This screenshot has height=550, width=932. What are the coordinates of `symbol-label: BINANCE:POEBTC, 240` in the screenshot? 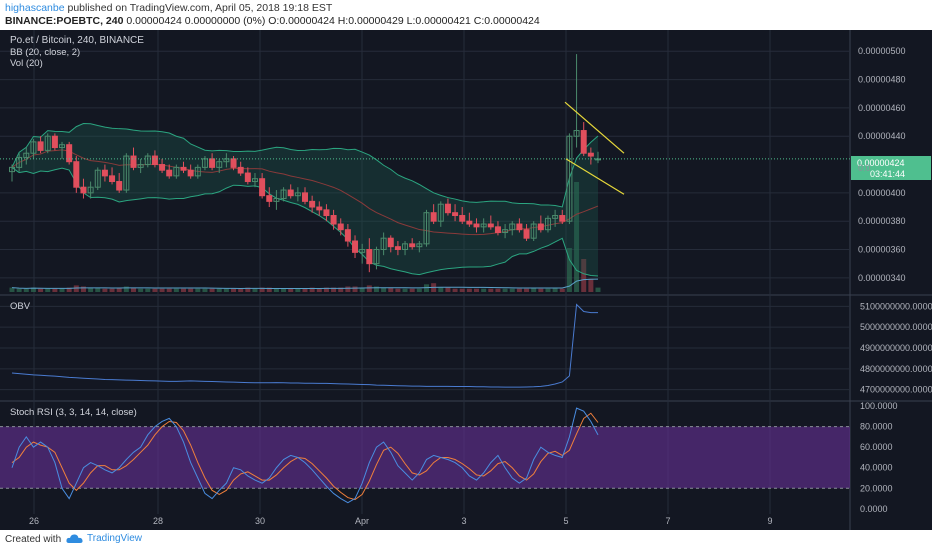 It's located at (64, 21).